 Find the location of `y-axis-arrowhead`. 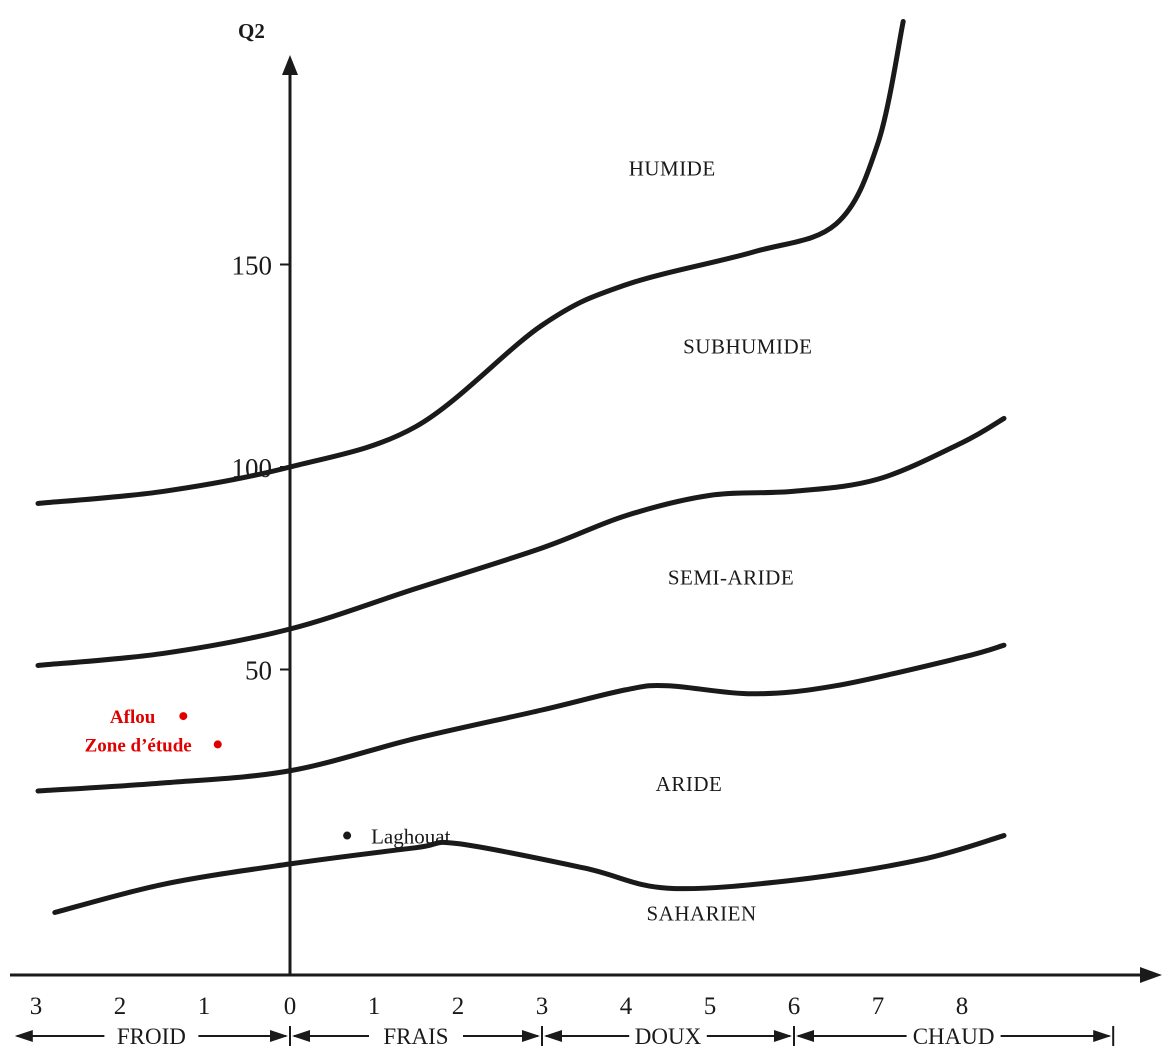

y-axis-arrowhead is located at coordinates (290, 65).